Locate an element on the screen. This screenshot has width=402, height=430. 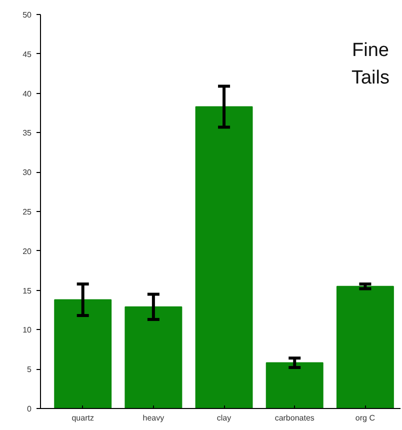
y-tick-label: 50 is located at coordinates (27, 15).